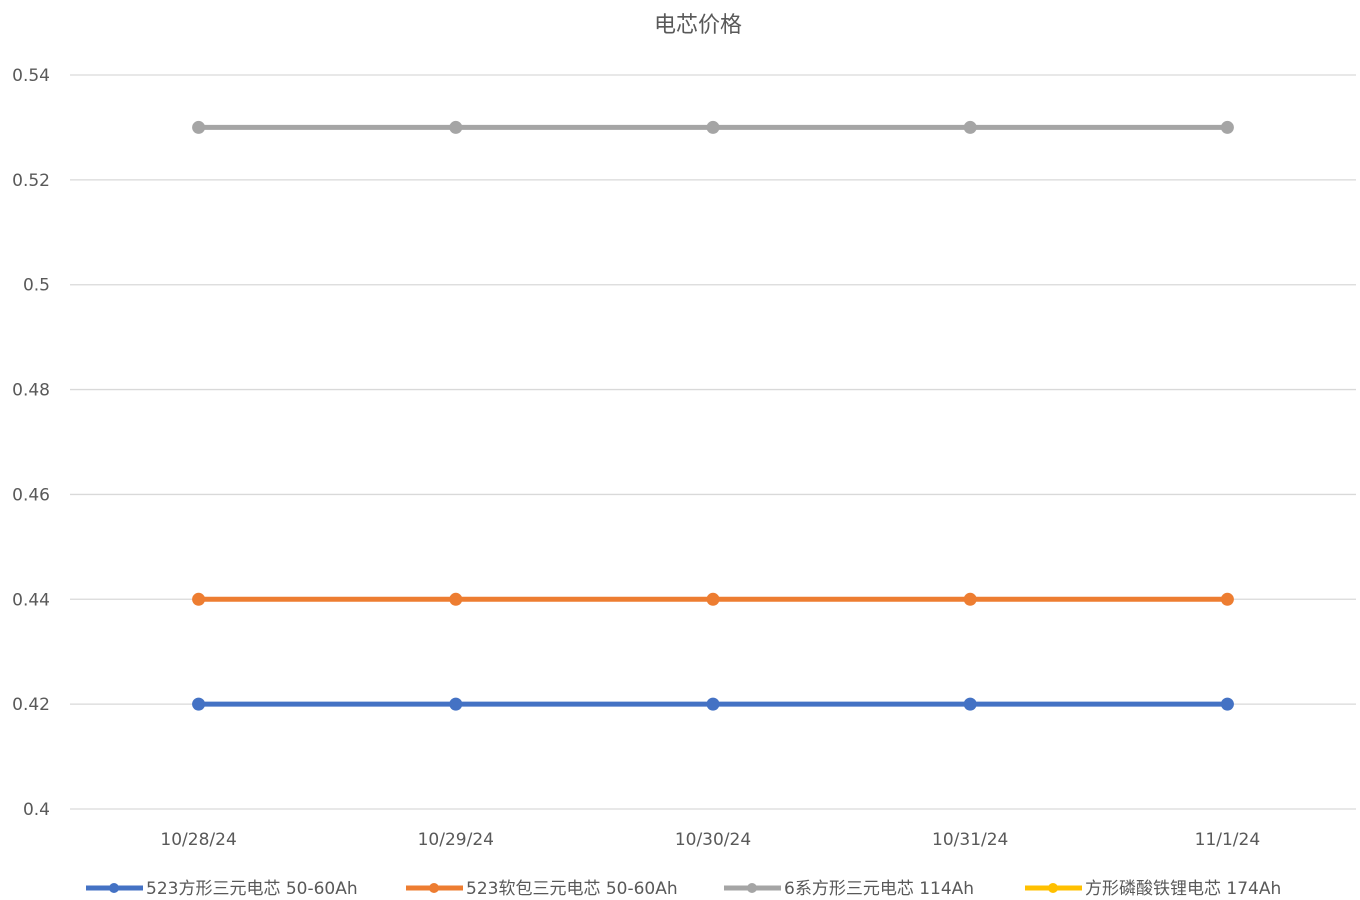 The width and height of the screenshot is (1360, 900). Describe the element at coordinates (198, 840) in the screenshot. I see `x-tick-label: 10/28/24` at that location.